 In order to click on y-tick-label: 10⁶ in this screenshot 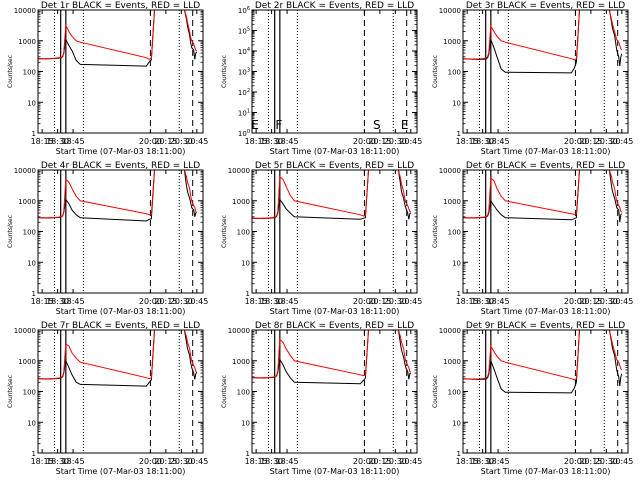, I will do `click(244, 10)`.